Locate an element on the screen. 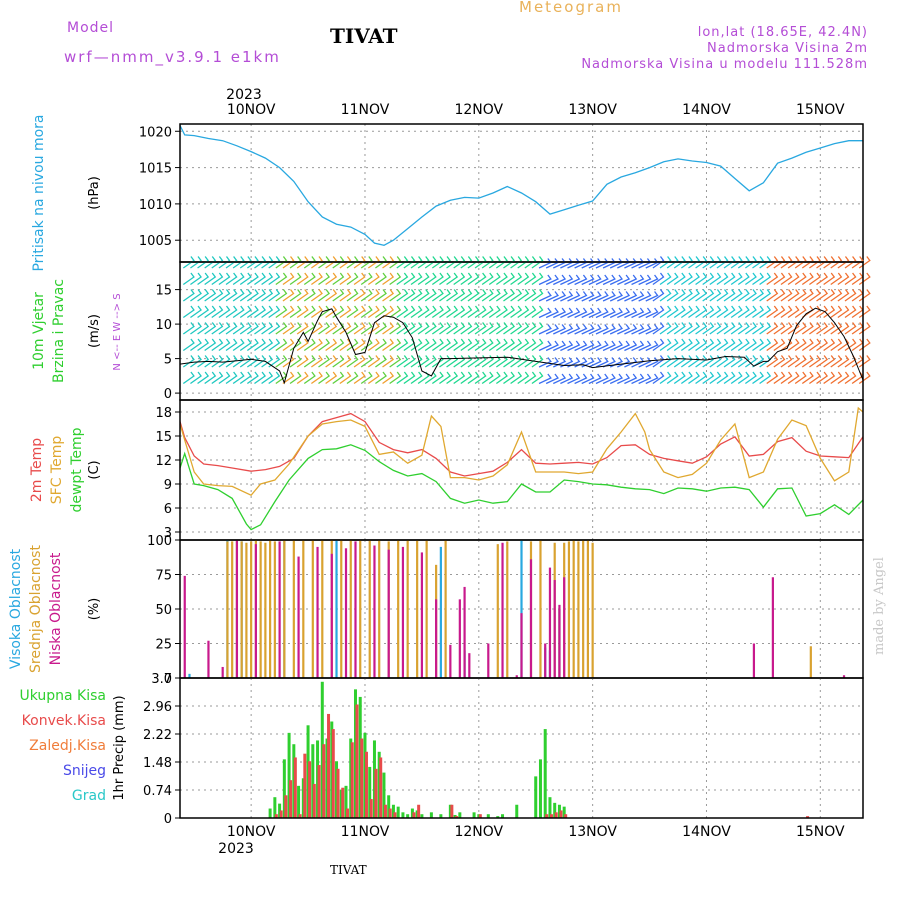  panel-unit-text: (C) is located at coordinates (94, 469).